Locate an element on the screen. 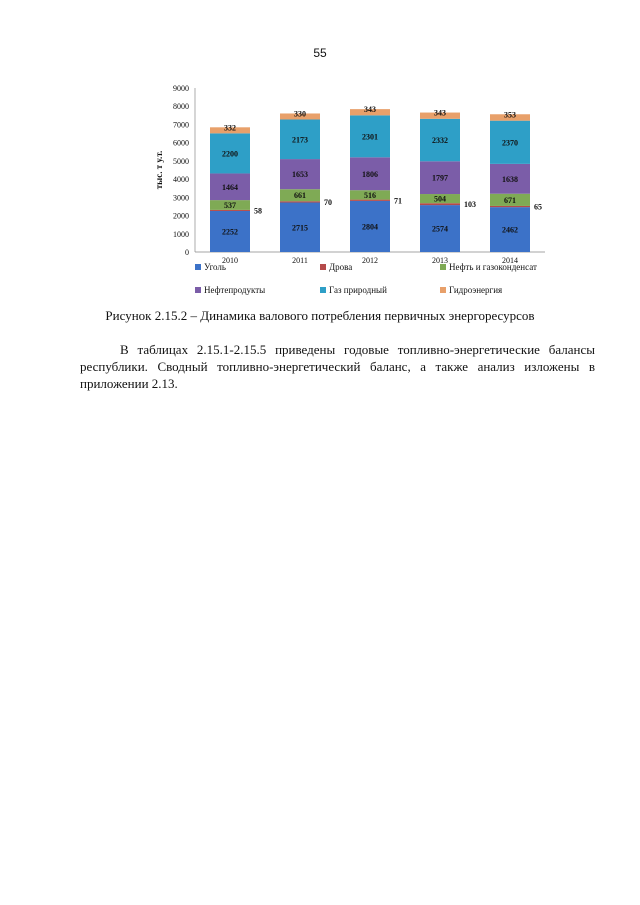  data-label: 2173 is located at coordinates (300, 139).